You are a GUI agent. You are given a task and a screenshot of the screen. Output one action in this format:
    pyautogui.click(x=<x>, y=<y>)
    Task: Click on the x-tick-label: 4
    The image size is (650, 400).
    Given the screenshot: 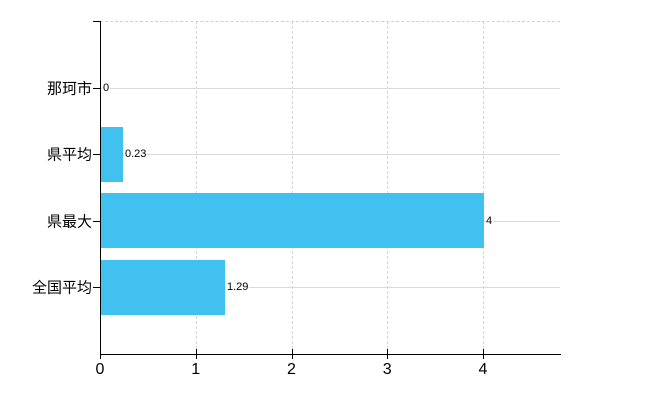 What is the action you would take?
    pyautogui.click(x=483, y=369)
    